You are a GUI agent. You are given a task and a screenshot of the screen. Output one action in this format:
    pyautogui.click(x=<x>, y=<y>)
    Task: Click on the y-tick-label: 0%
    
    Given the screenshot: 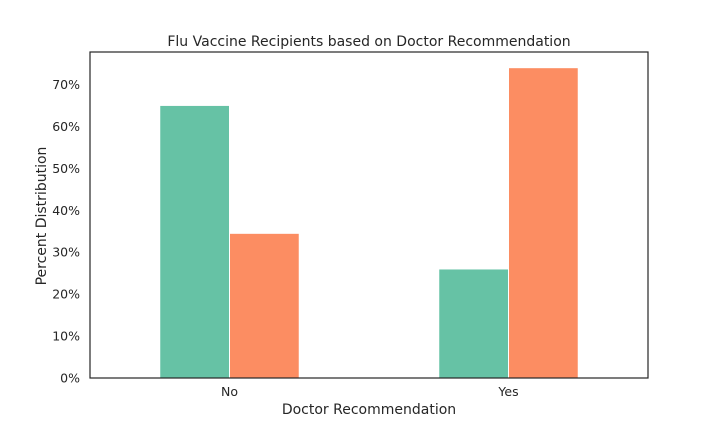 What is the action you would take?
    pyautogui.click(x=70, y=378)
    